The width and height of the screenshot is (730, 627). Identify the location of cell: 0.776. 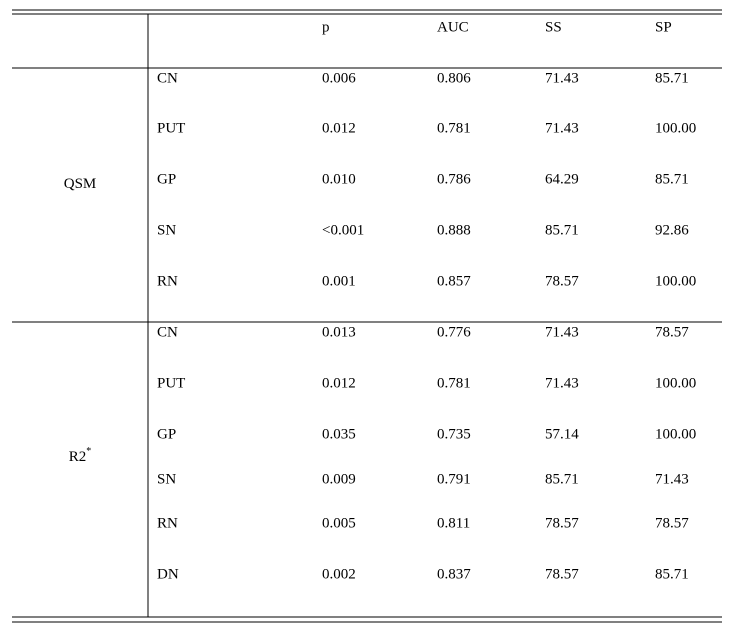
(454, 332).